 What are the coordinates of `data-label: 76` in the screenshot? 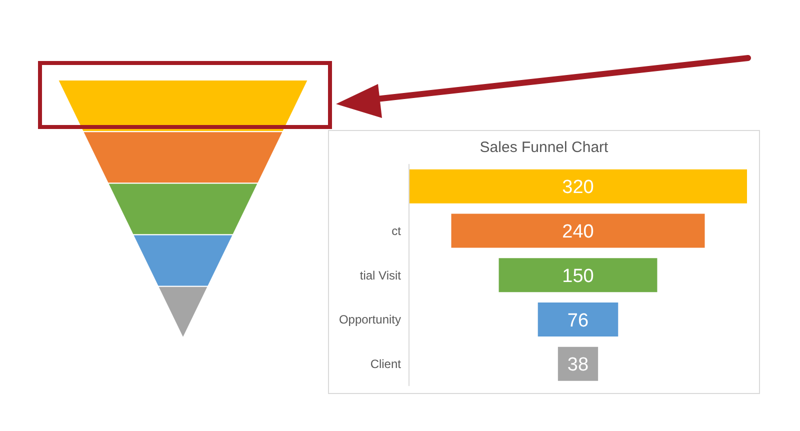 It's located at (578, 321).